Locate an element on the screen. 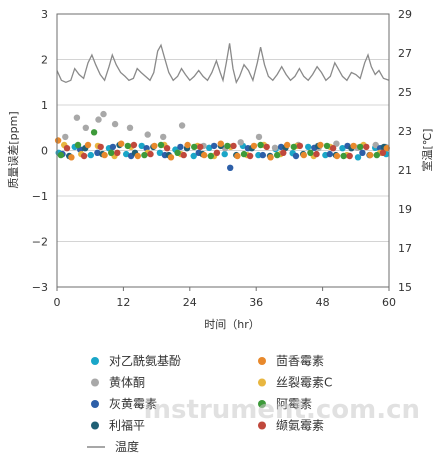 The width and height of the screenshot is (442, 463). legend-label: 温度 is located at coordinates (127, 446).